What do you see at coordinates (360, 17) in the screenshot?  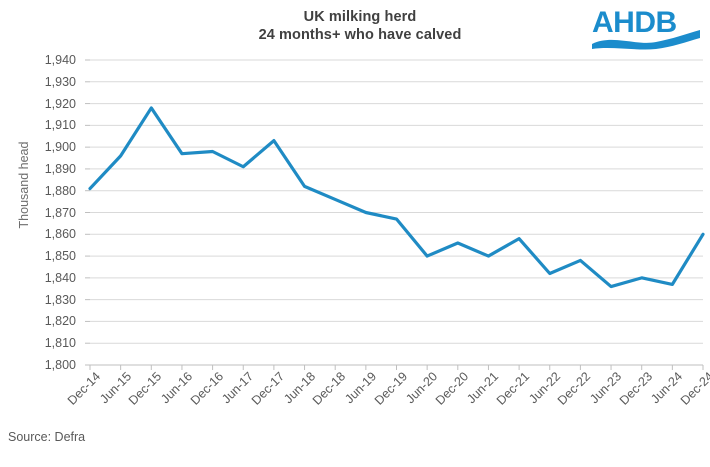 I see `chart-title-line1: UK milking herd` at bounding box center [360, 17].